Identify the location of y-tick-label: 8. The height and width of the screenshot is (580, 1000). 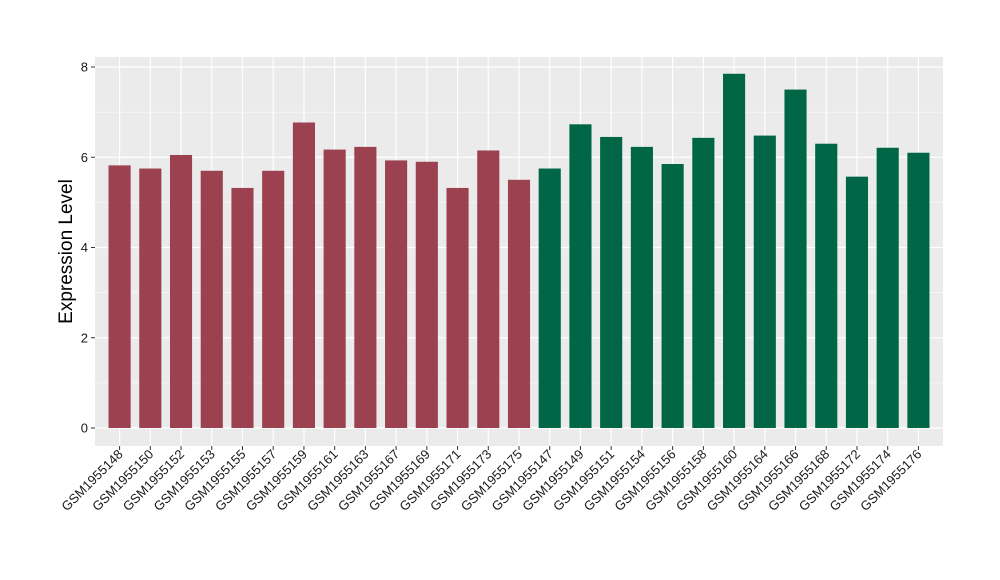
(84, 67).